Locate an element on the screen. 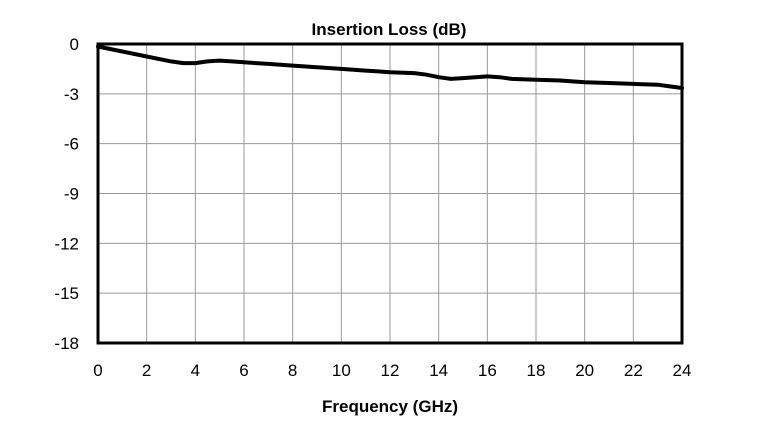 This screenshot has height=424, width=761. x-tick-label: 16 is located at coordinates (487, 370).